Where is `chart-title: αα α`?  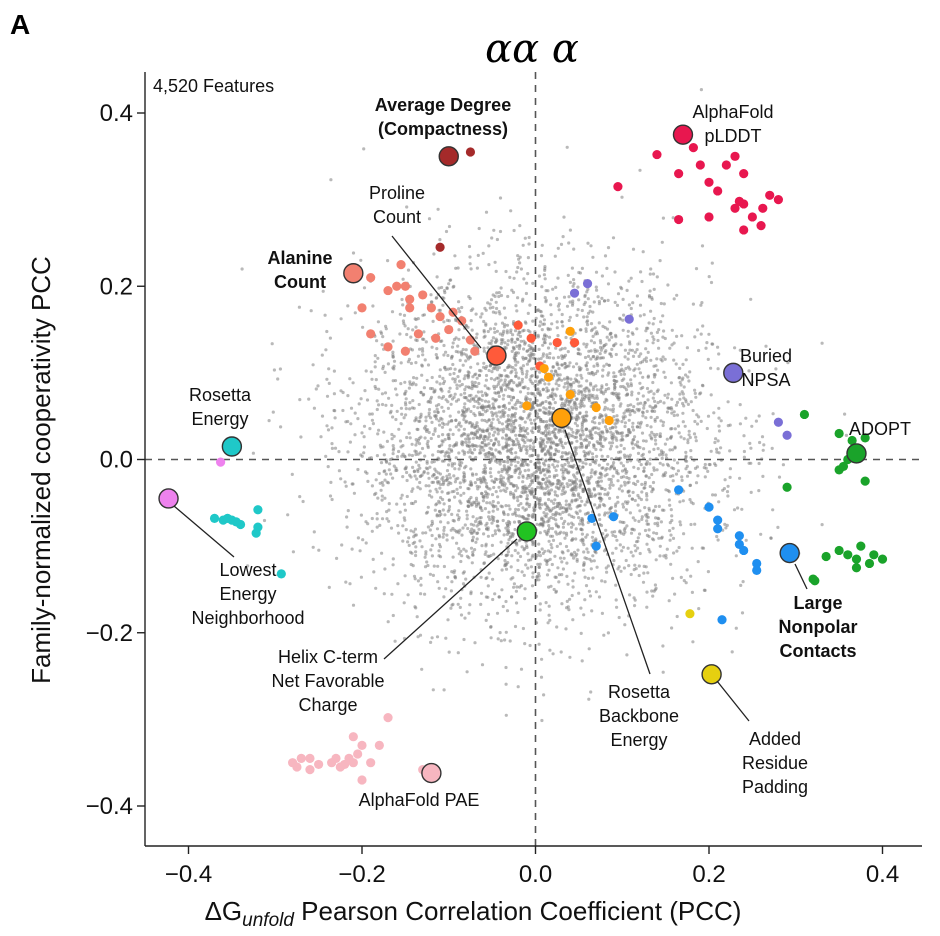
chart-title: αα α is located at coordinates (532, 49).